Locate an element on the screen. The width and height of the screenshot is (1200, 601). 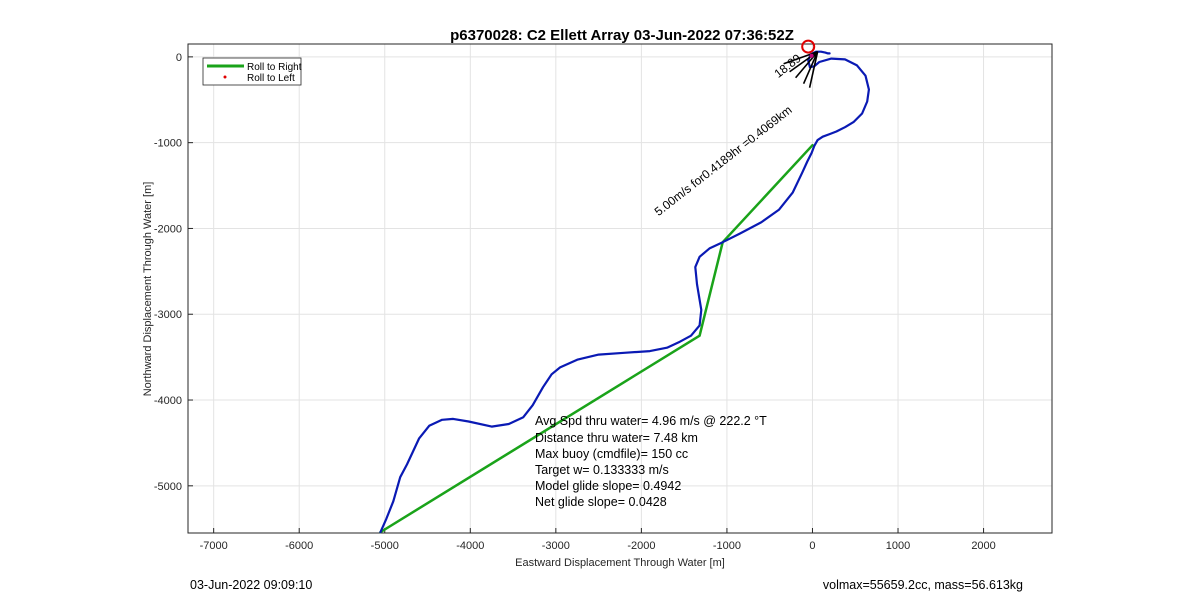
y-tick-label: 0 is located at coordinates (179, 58).